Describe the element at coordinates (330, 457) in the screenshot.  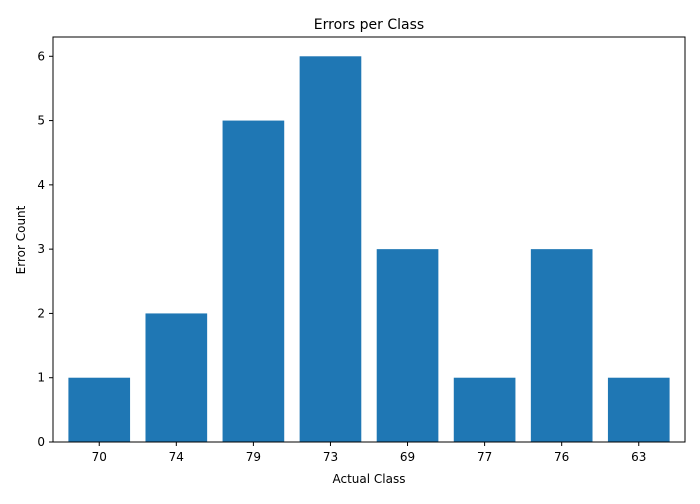
I see `x-tick-label-73: 73` at that location.